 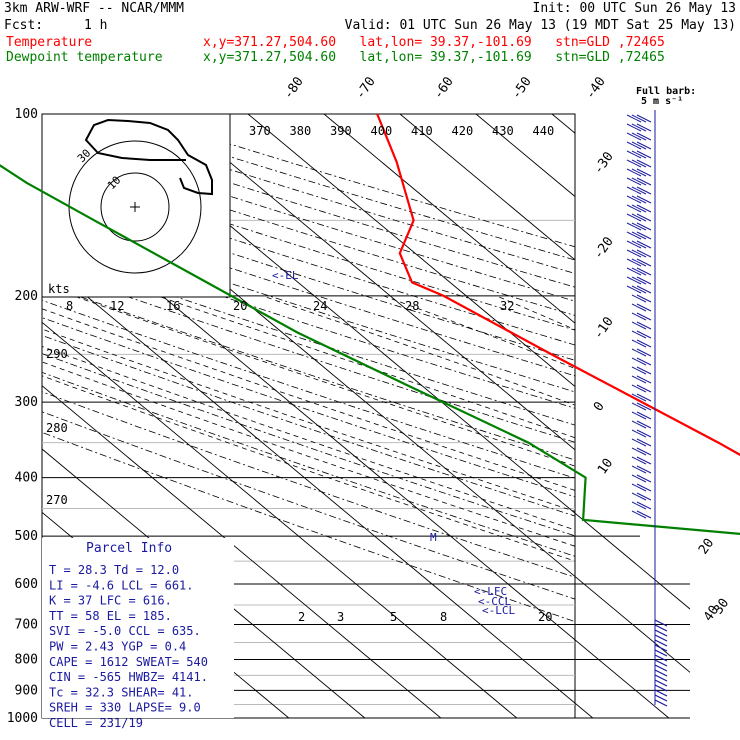 I want to click on el-marker: <-EL, so click(x=285, y=275).